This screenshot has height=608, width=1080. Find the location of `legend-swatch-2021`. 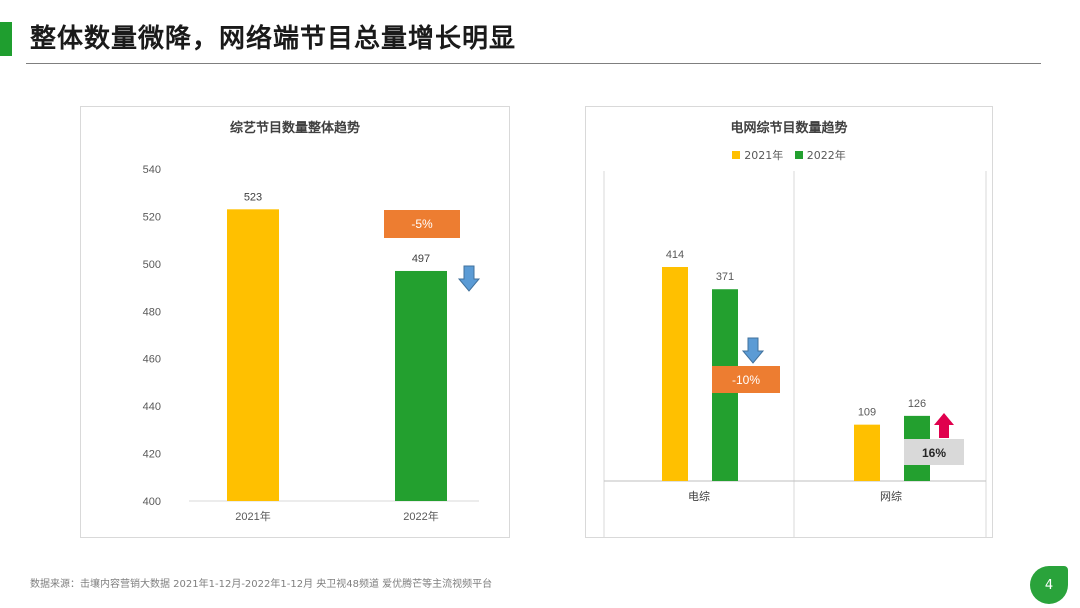

legend-swatch-2021 is located at coordinates (736, 155).